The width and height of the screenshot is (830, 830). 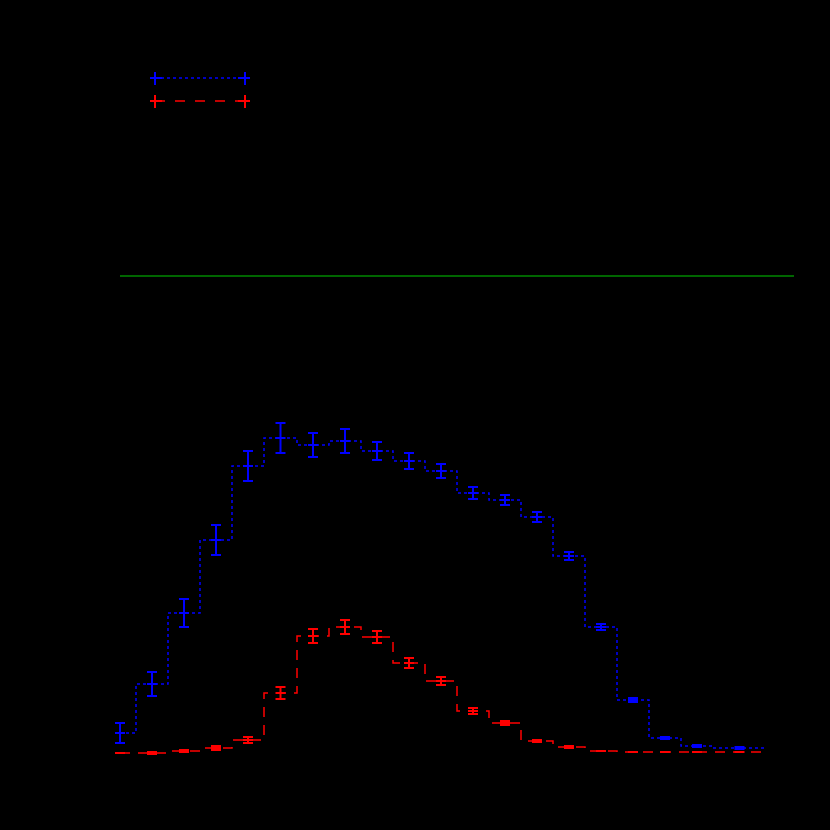 What do you see at coordinates (200, 90) in the screenshot?
I see `legend` at bounding box center [200, 90].